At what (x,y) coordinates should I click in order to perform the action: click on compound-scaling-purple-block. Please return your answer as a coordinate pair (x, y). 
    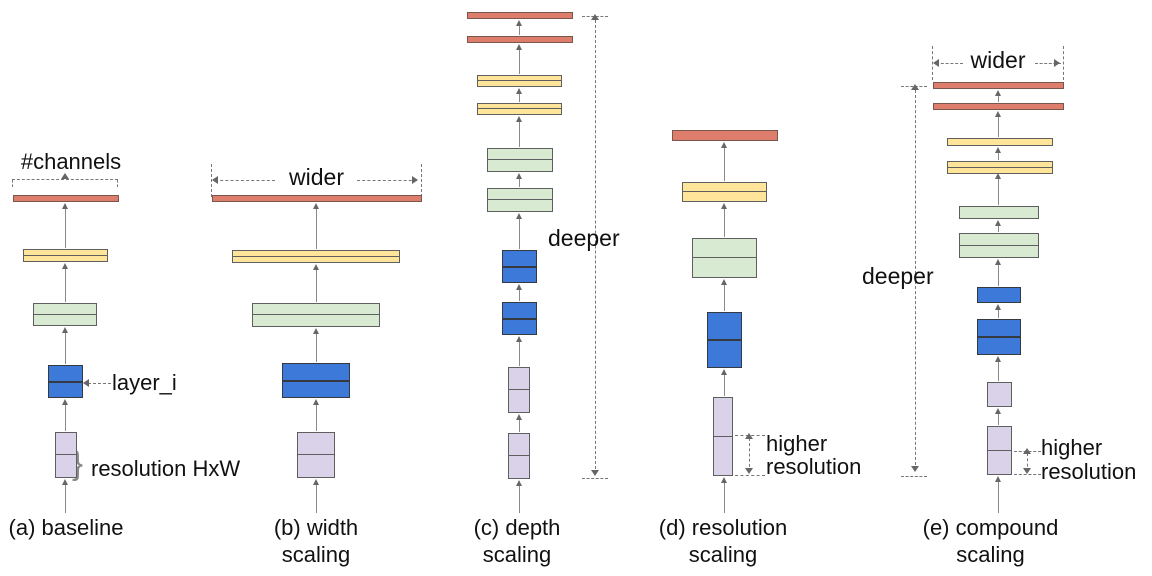
    Looking at the image, I should click on (999, 394).